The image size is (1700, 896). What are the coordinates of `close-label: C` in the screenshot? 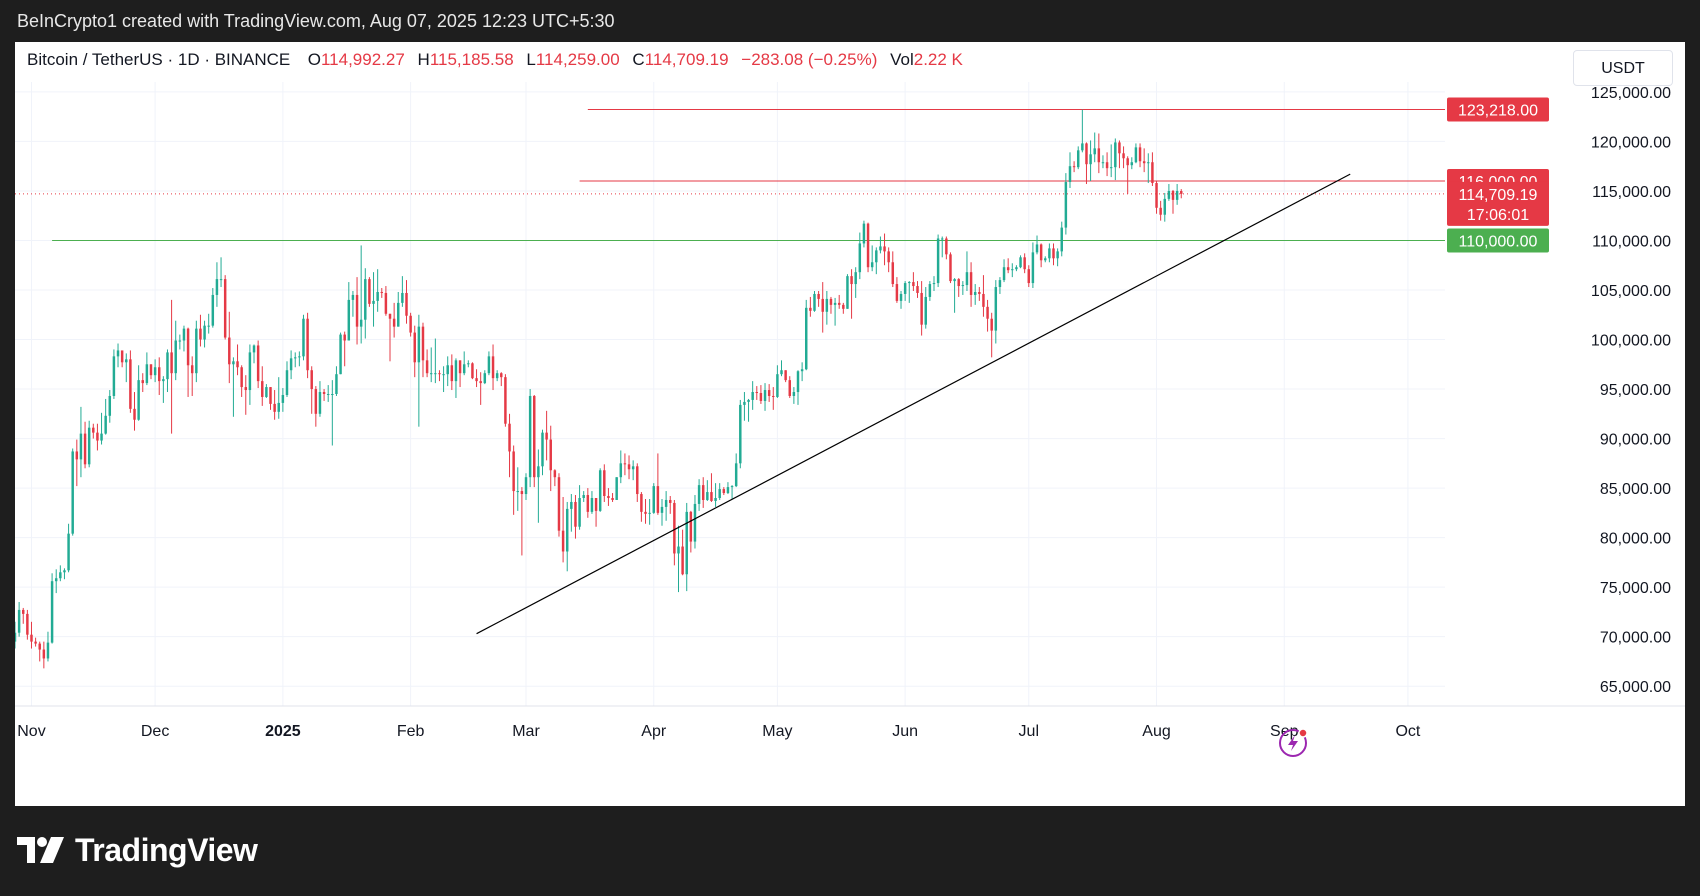 It's located at (638, 59).